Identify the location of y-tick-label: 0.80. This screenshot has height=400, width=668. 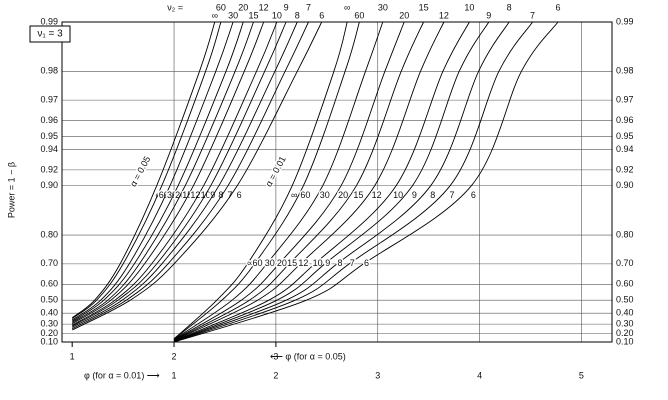
(49, 234).